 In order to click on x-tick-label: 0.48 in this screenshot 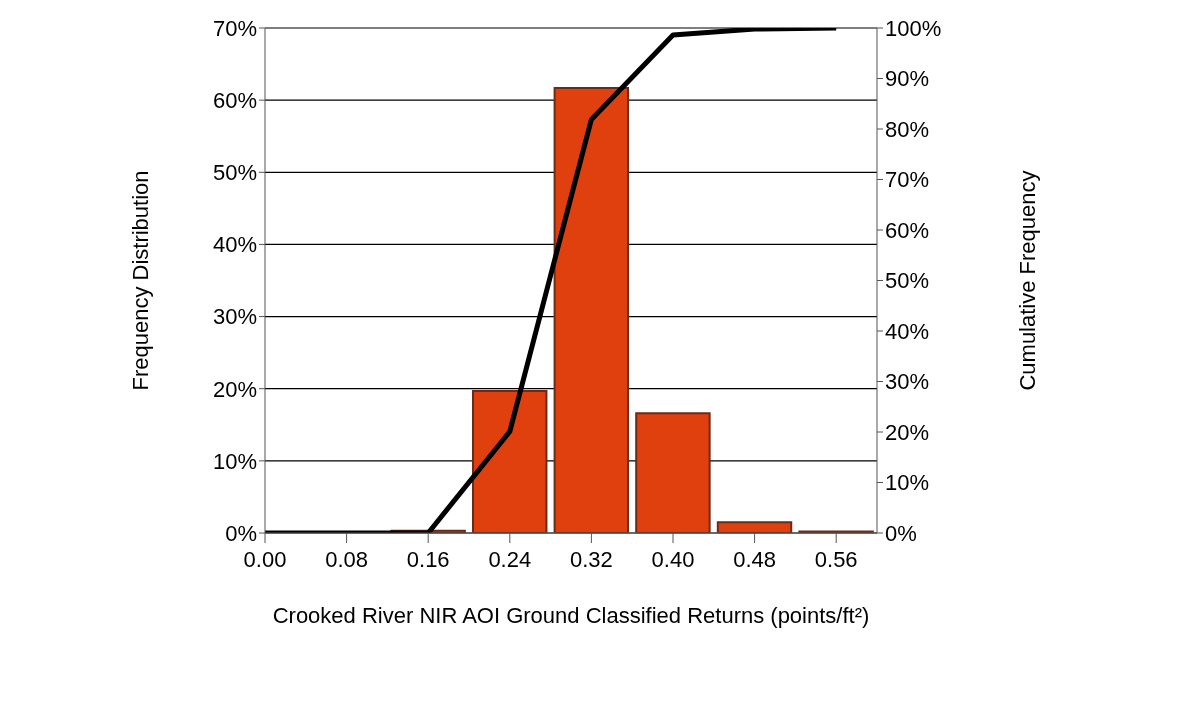, I will do `click(755, 559)`.